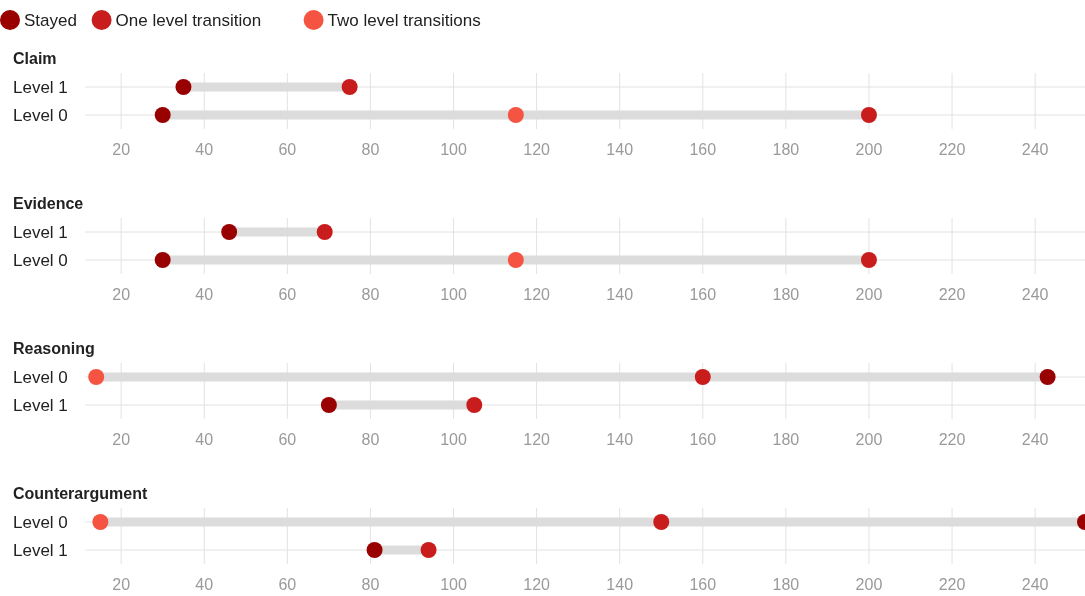 The image size is (1085, 596). I want to click on chart-title: Reasoning, so click(54, 348).